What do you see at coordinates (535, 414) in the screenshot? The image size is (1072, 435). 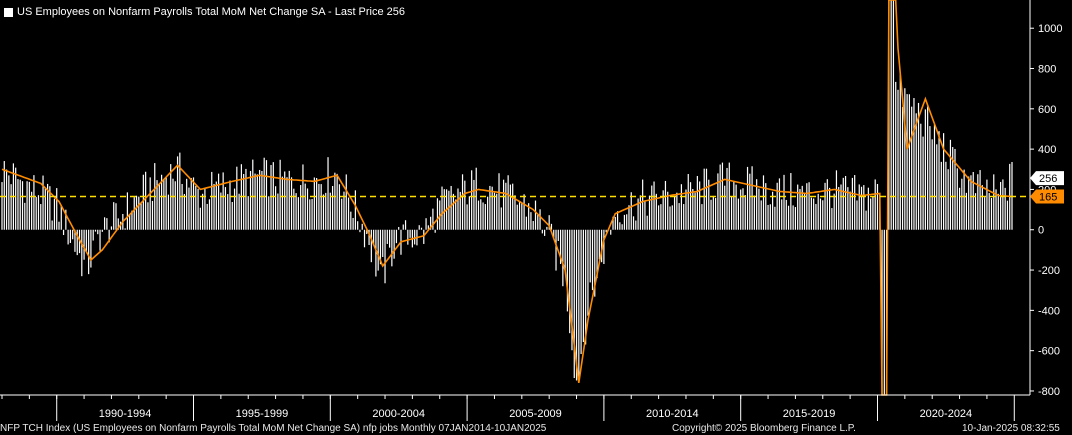 I see `x-tick-label: 2005-2009` at bounding box center [535, 414].